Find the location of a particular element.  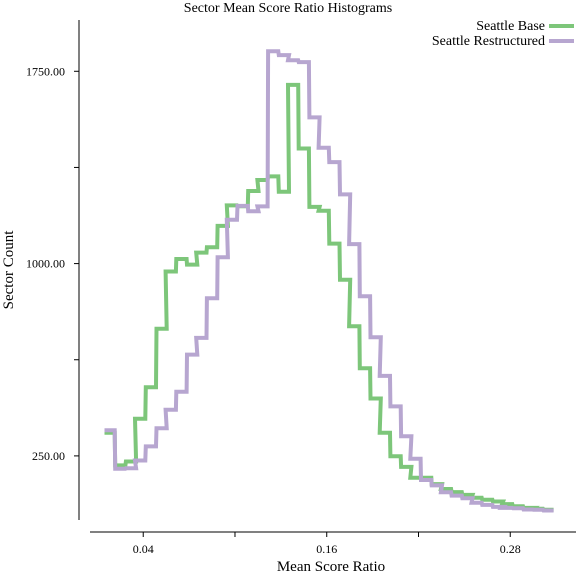

y-axis-ticks: 250.00 1000.00 1750.00 is located at coordinates (52, 263).